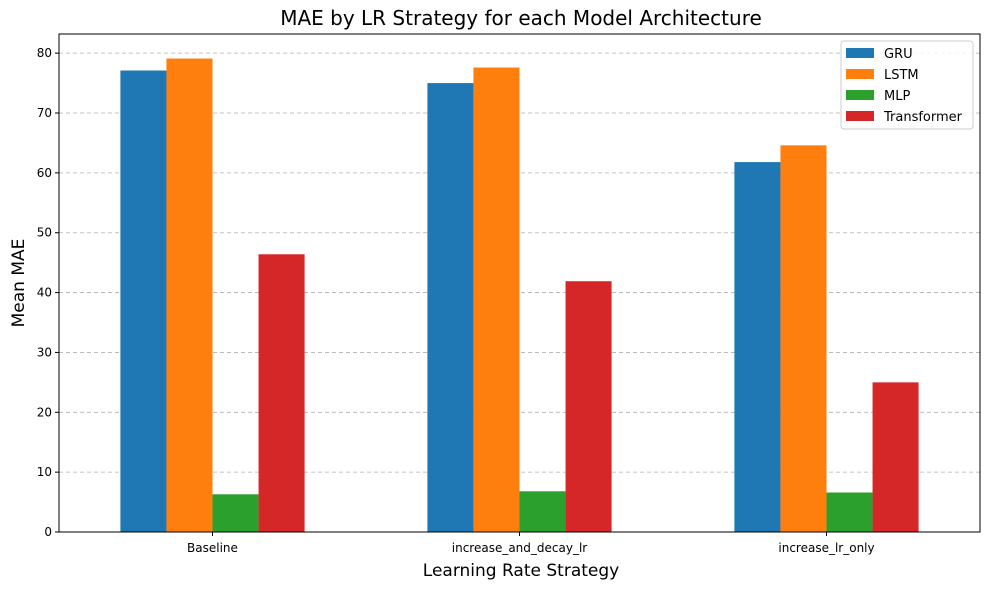  I want to click on x-tick-label: increase_lr_only, so click(826, 548).